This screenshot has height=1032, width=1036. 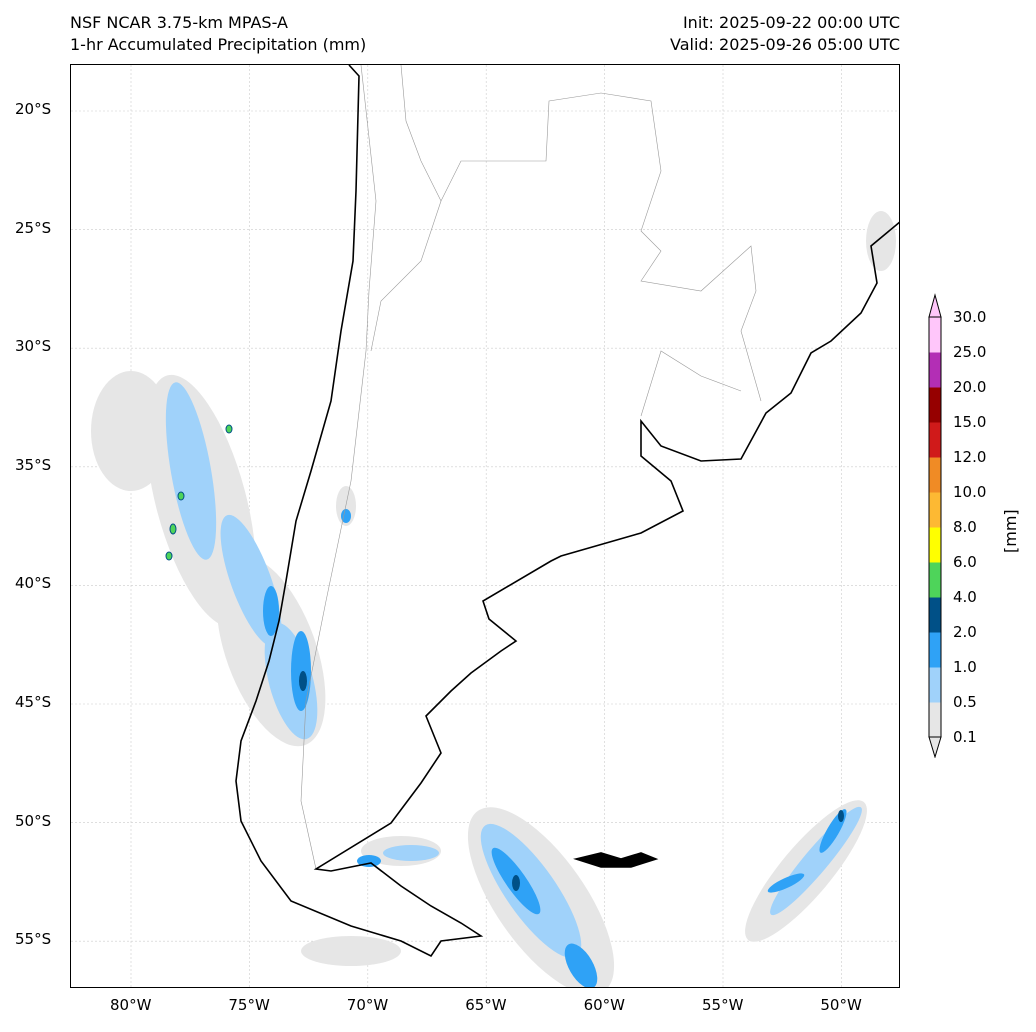 I want to click on lat-tick-label: 40°S, so click(x=33, y=583).